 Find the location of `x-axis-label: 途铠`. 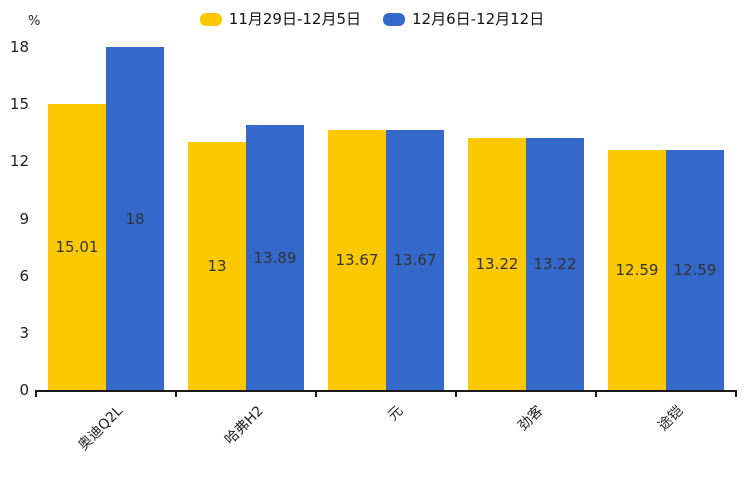

x-axis-label: 途铠 is located at coordinates (671, 419).